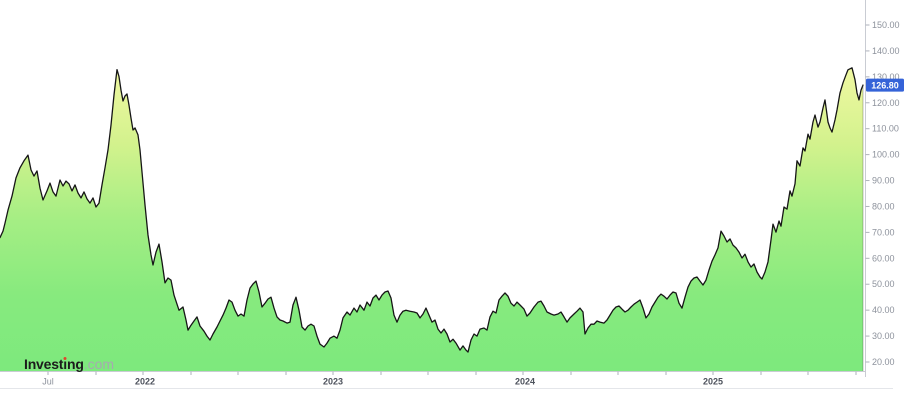  I want to click on investing-logo: Investıng.com, so click(69, 364).